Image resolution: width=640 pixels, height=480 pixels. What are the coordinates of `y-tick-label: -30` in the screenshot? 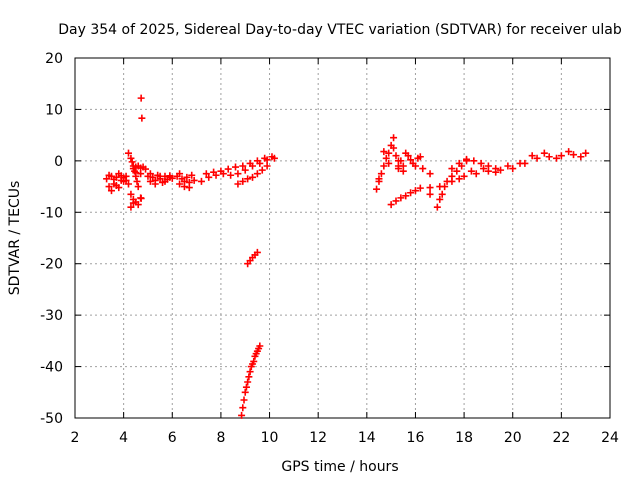 It's located at (51, 316).